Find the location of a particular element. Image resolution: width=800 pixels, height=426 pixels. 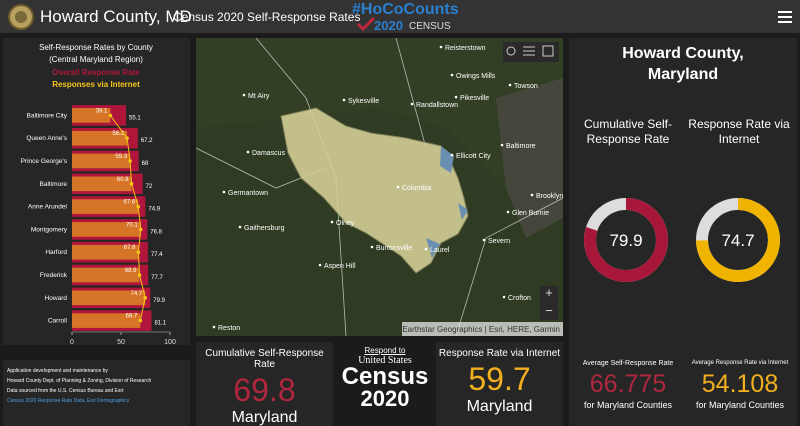

map-toolbar is located at coordinates (531, 52).